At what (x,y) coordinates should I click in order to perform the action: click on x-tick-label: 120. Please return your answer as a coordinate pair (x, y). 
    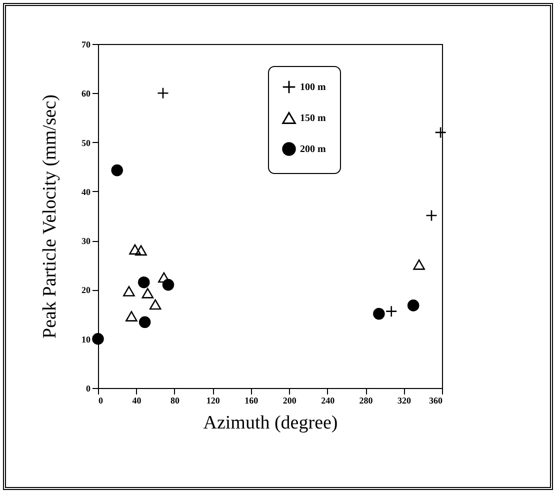
    Looking at the image, I should click on (213, 401).